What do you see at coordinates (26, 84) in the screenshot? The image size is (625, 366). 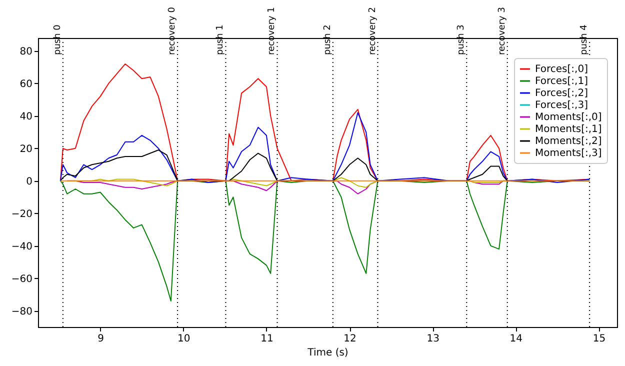 I see `y-tick-label: 60` at bounding box center [26, 84].